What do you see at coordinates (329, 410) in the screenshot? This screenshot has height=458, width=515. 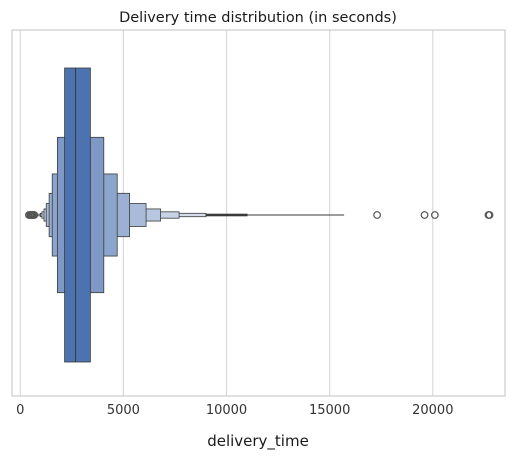 I see `x-tick-label-3: 15000` at bounding box center [329, 410].